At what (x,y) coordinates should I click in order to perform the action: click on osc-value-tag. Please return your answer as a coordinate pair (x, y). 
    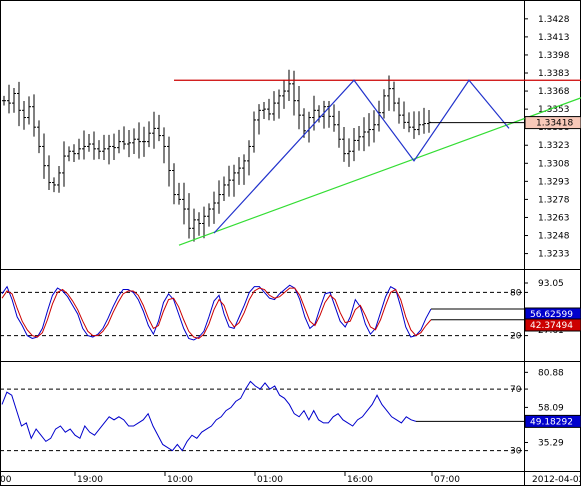
    Looking at the image, I should click on (552, 421).